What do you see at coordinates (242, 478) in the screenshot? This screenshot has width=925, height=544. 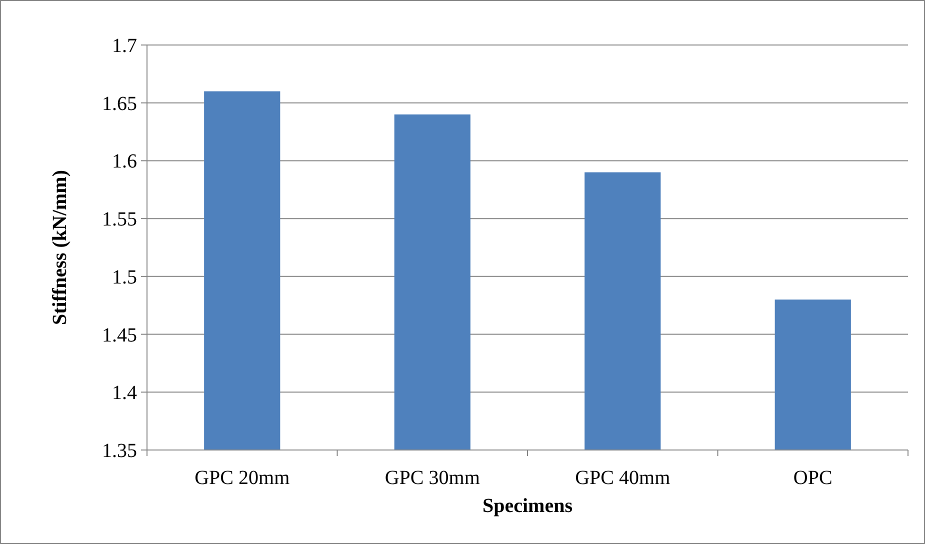 I see `x-tick-label: GPC 20mm` at bounding box center [242, 478].